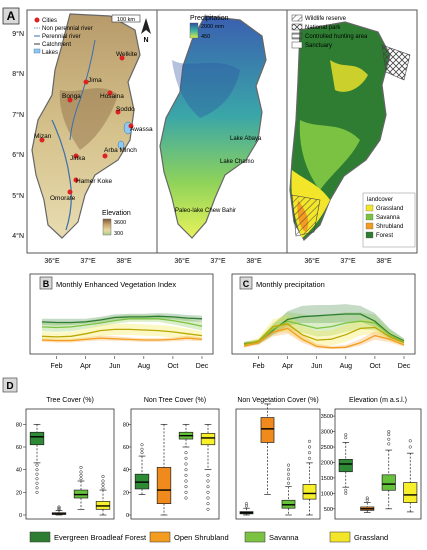  What do you see at coordinates (182, 261) in the screenshot?
I see `lon-tick: 36°E` at bounding box center [182, 261].